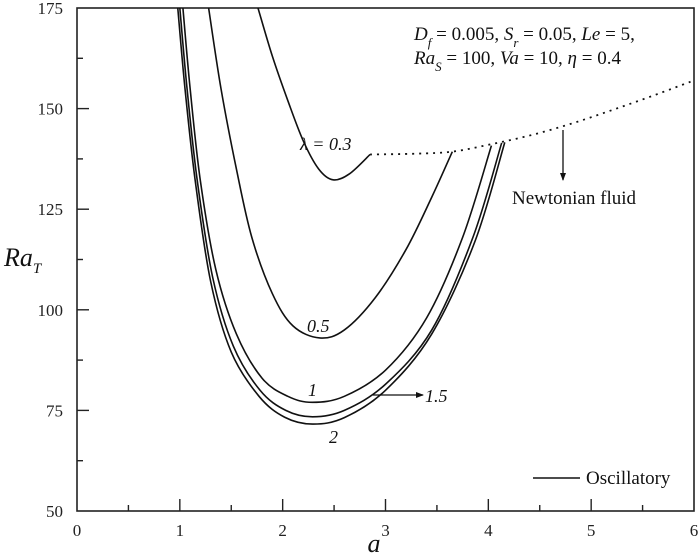 The image size is (700, 560). I want to click on x-tick-label: 6, so click(694, 530).